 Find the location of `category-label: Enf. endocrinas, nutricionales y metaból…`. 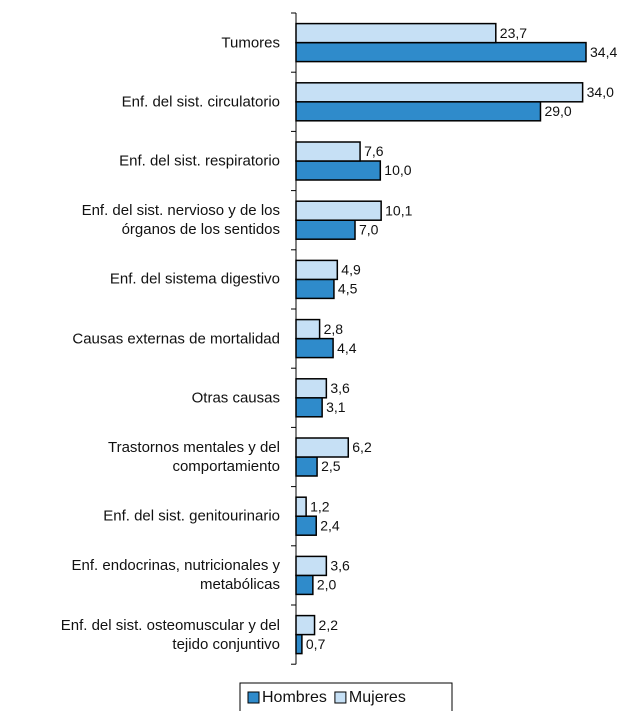

category-label: Enf. endocrinas, nutricionales y metaból… is located at coordinates (175, 575).